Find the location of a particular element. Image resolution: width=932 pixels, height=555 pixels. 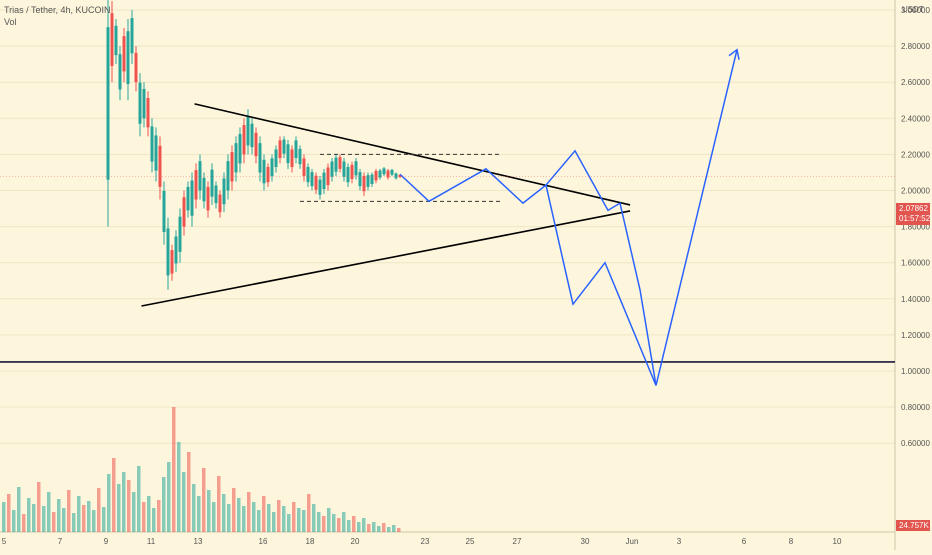

time-tick-label: 9 is located at coordinates (106, 541).